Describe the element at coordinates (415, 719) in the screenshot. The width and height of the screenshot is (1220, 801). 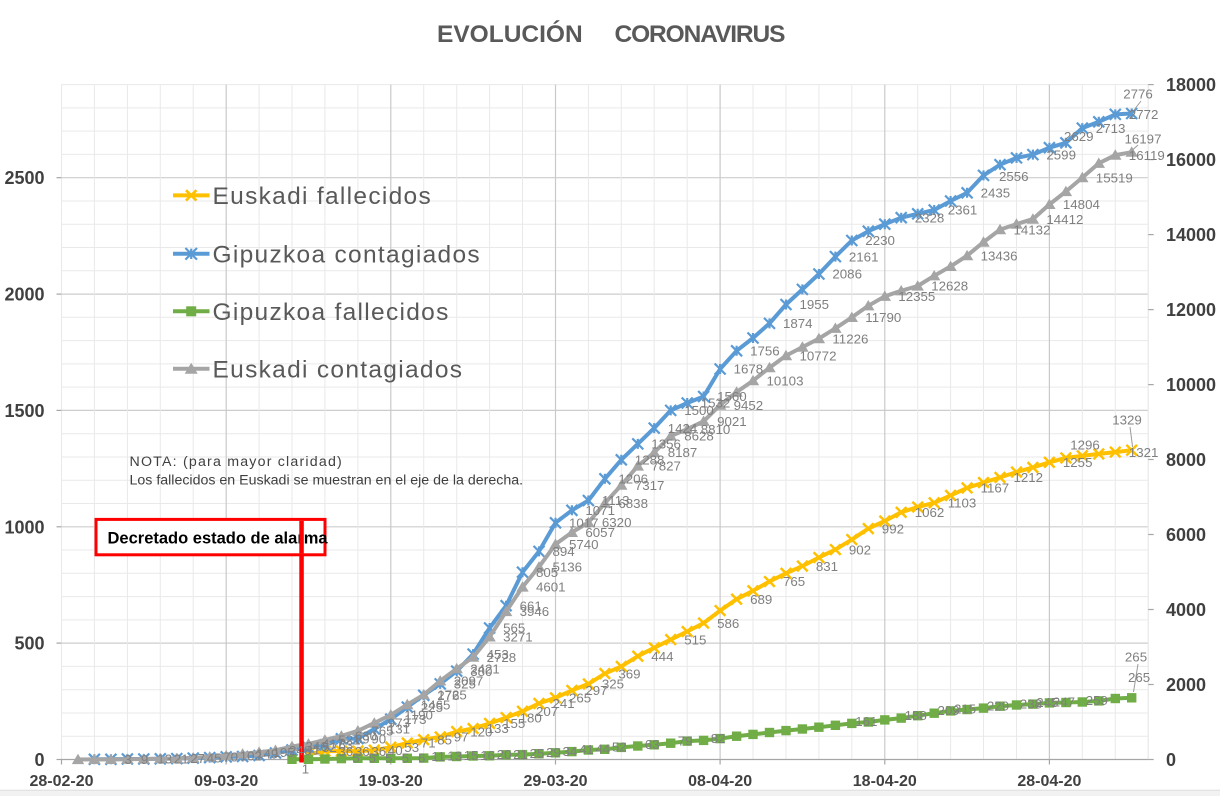
I see `svg-text: 173` at that location.